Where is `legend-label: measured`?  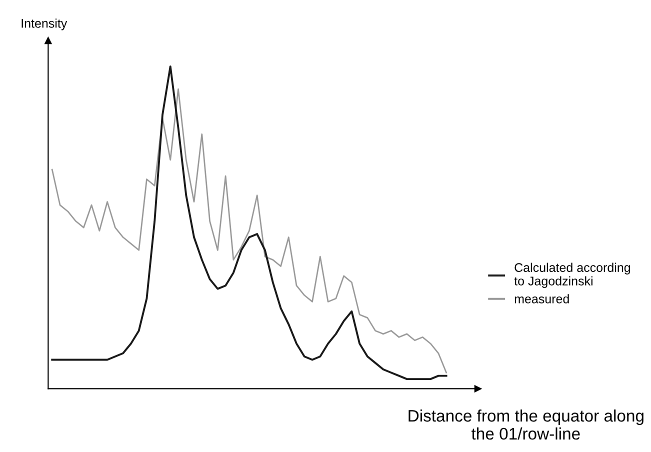 legend-label: measured is located at coordinates (541, 299).